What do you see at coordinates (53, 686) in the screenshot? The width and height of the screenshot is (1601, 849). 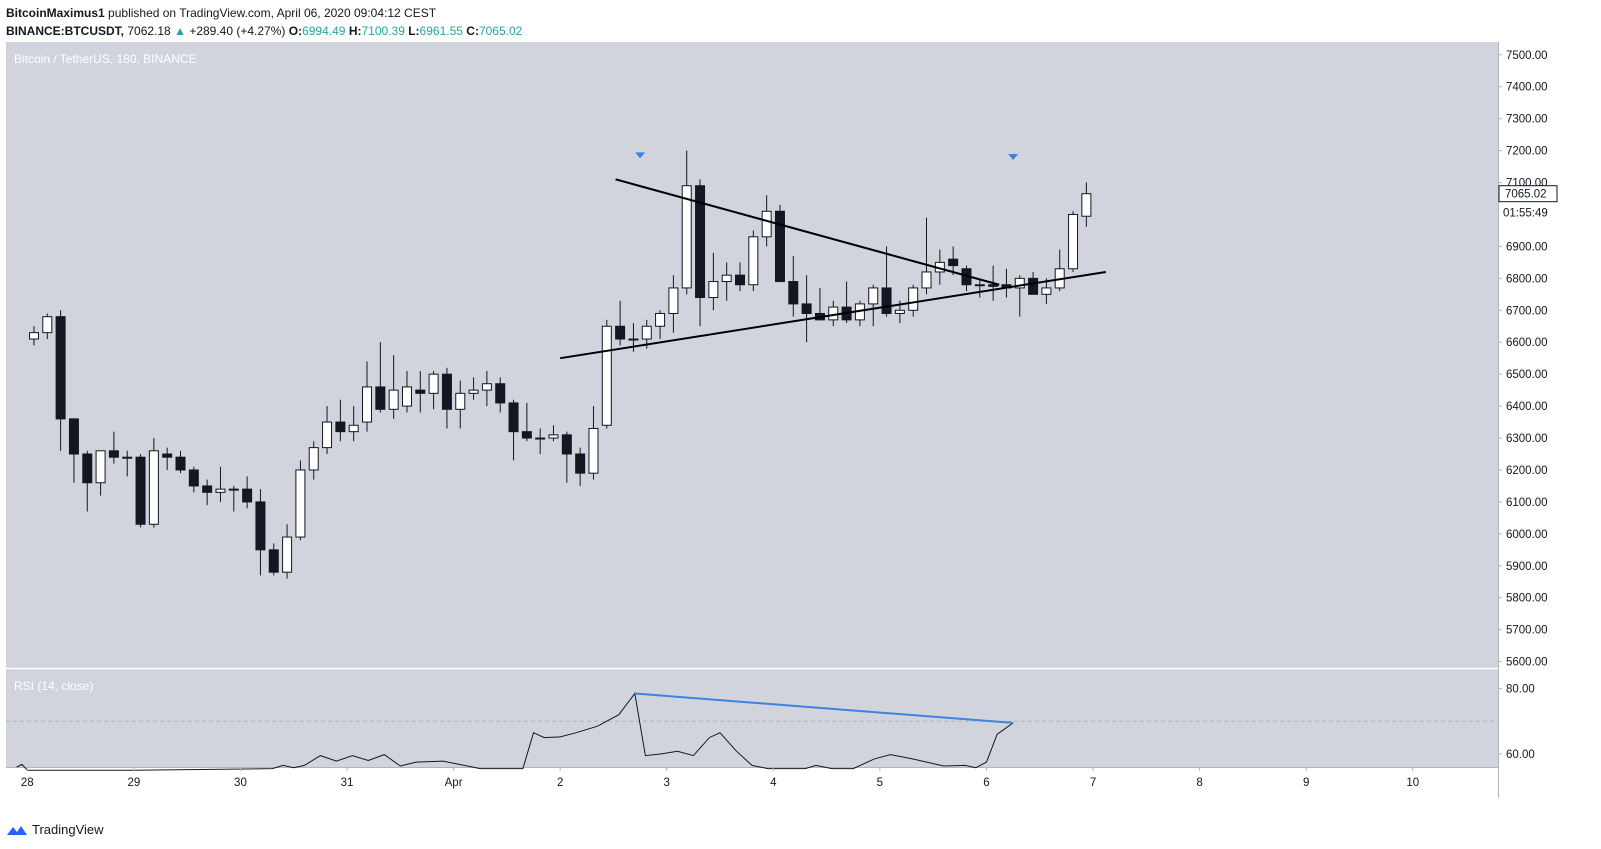 I see `rsi-legend: RSI (14, close)` at bounding box center [53, 686].